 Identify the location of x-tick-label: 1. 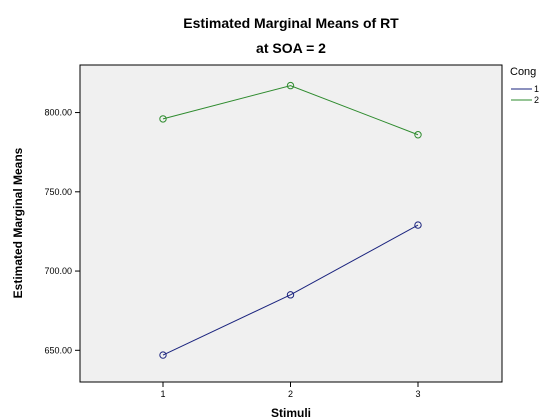
(162, 394).